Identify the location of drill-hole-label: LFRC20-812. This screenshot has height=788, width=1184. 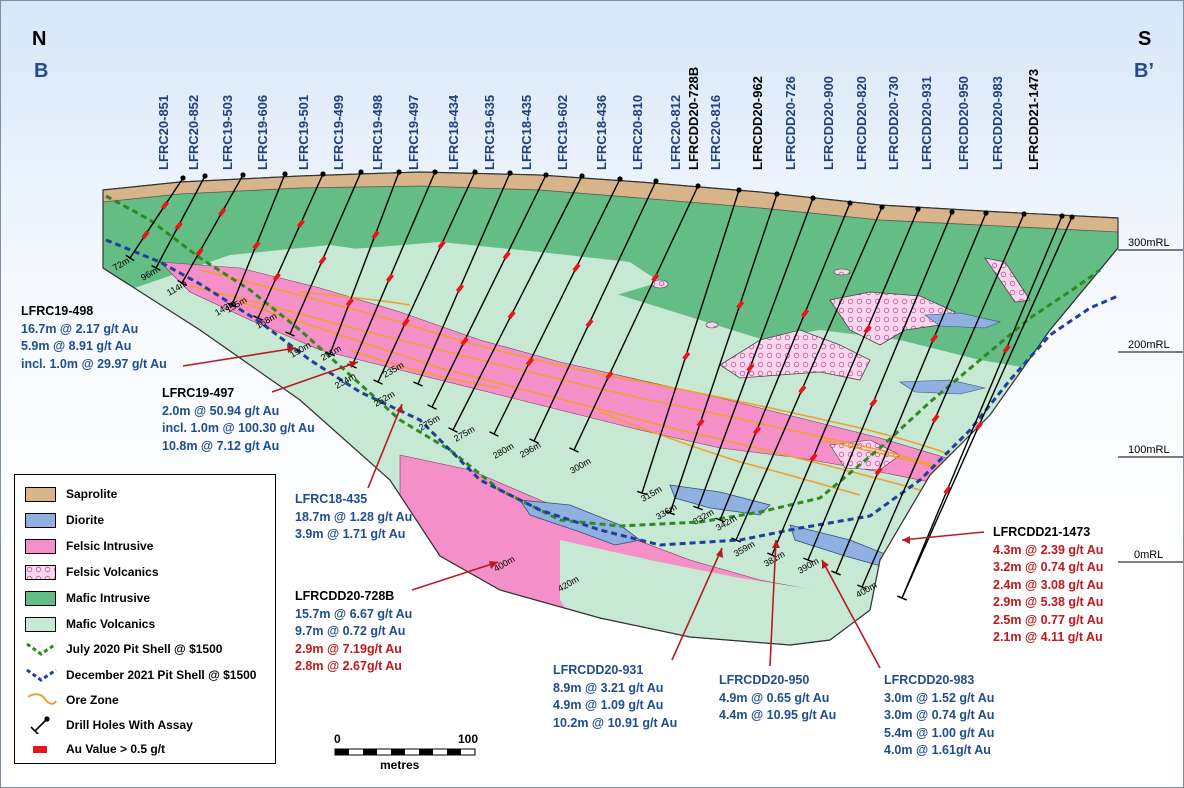
(675, 132).